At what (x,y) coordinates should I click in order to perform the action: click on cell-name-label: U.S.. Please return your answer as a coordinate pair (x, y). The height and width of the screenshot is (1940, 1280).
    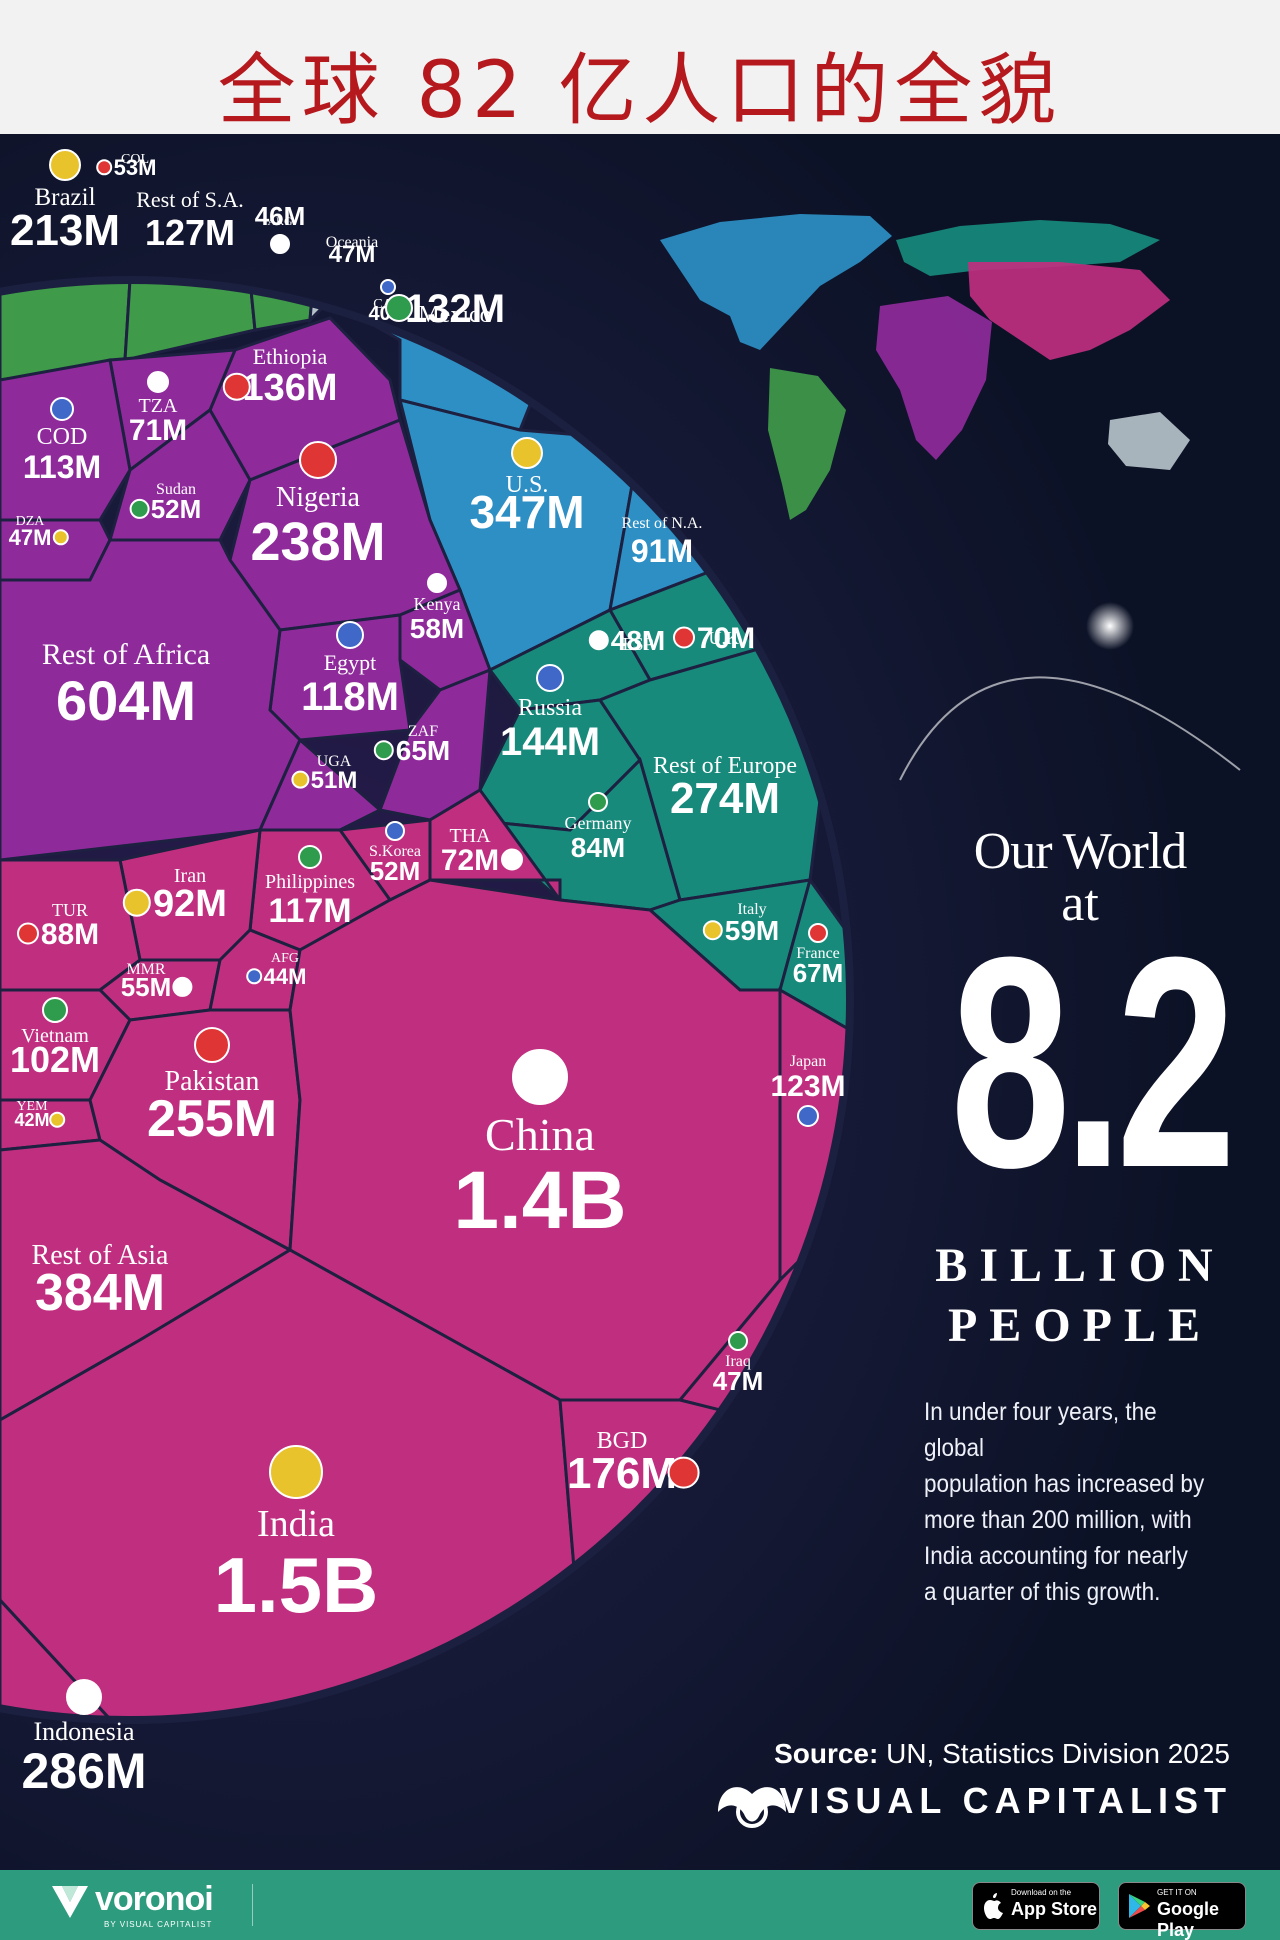
    Looking at the image, I should click on (527, 485).